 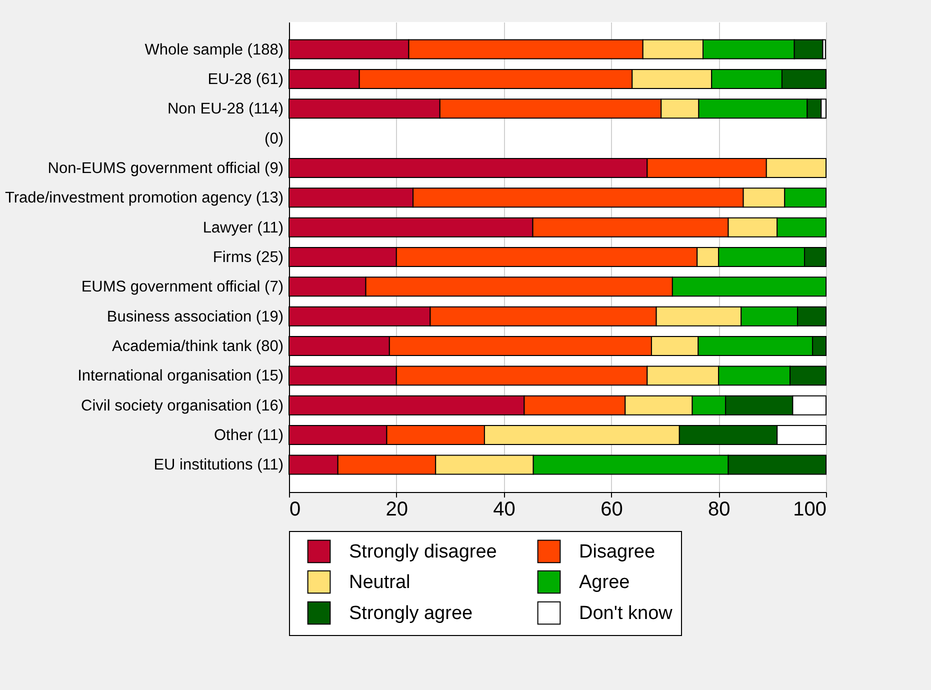 I want to click on y-tick-label: (0), so click(x=274, y=139).